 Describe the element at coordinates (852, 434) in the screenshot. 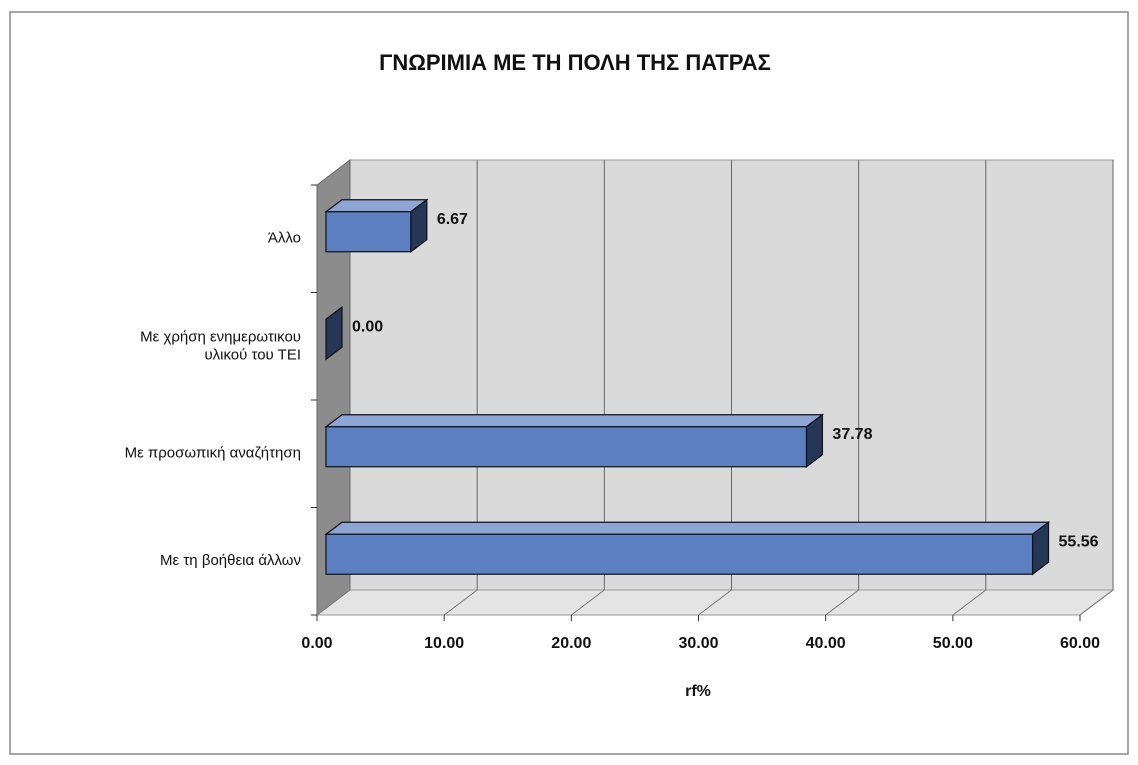

I see `value-label: 37.78` at that location.